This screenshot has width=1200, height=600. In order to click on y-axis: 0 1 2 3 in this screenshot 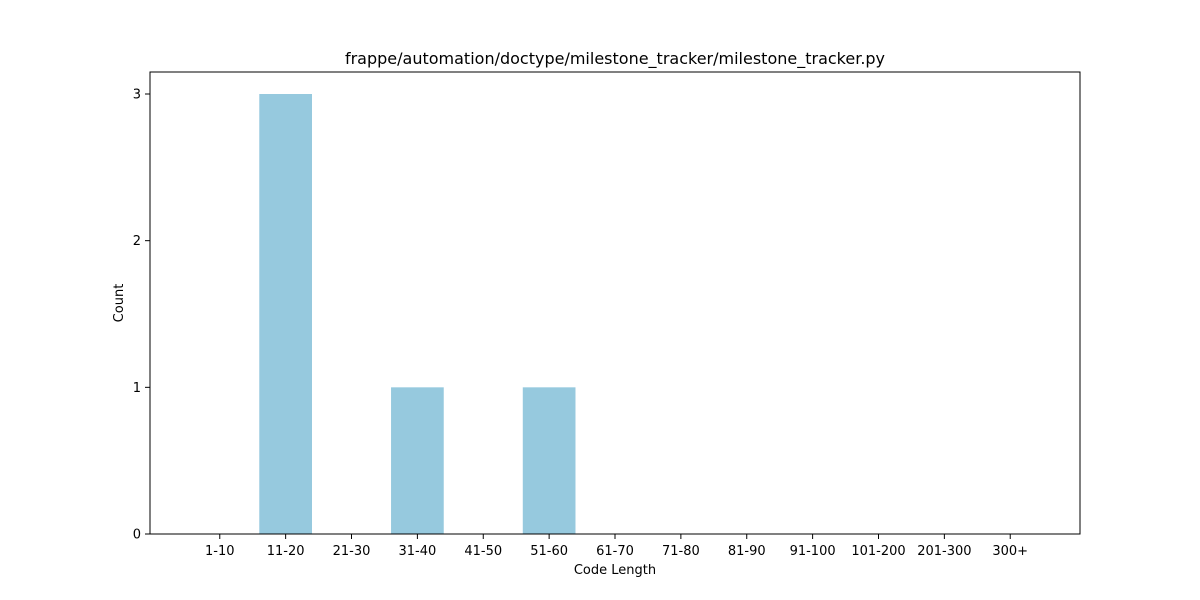, I will do `click(141, 315)`.